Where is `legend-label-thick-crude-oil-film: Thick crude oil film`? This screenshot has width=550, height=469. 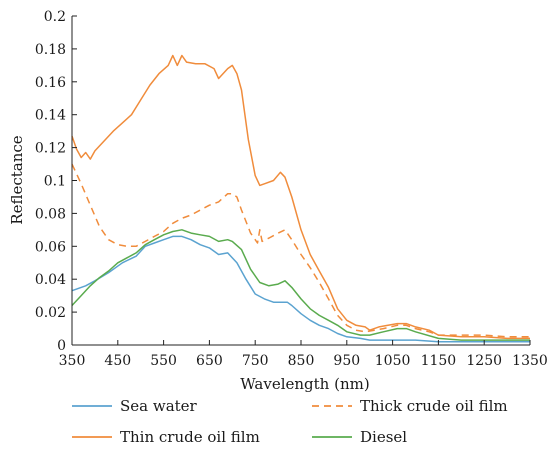 legend-label-thick-crude-oil-film: Thick crude oil film is located at coordinates (434, 406).